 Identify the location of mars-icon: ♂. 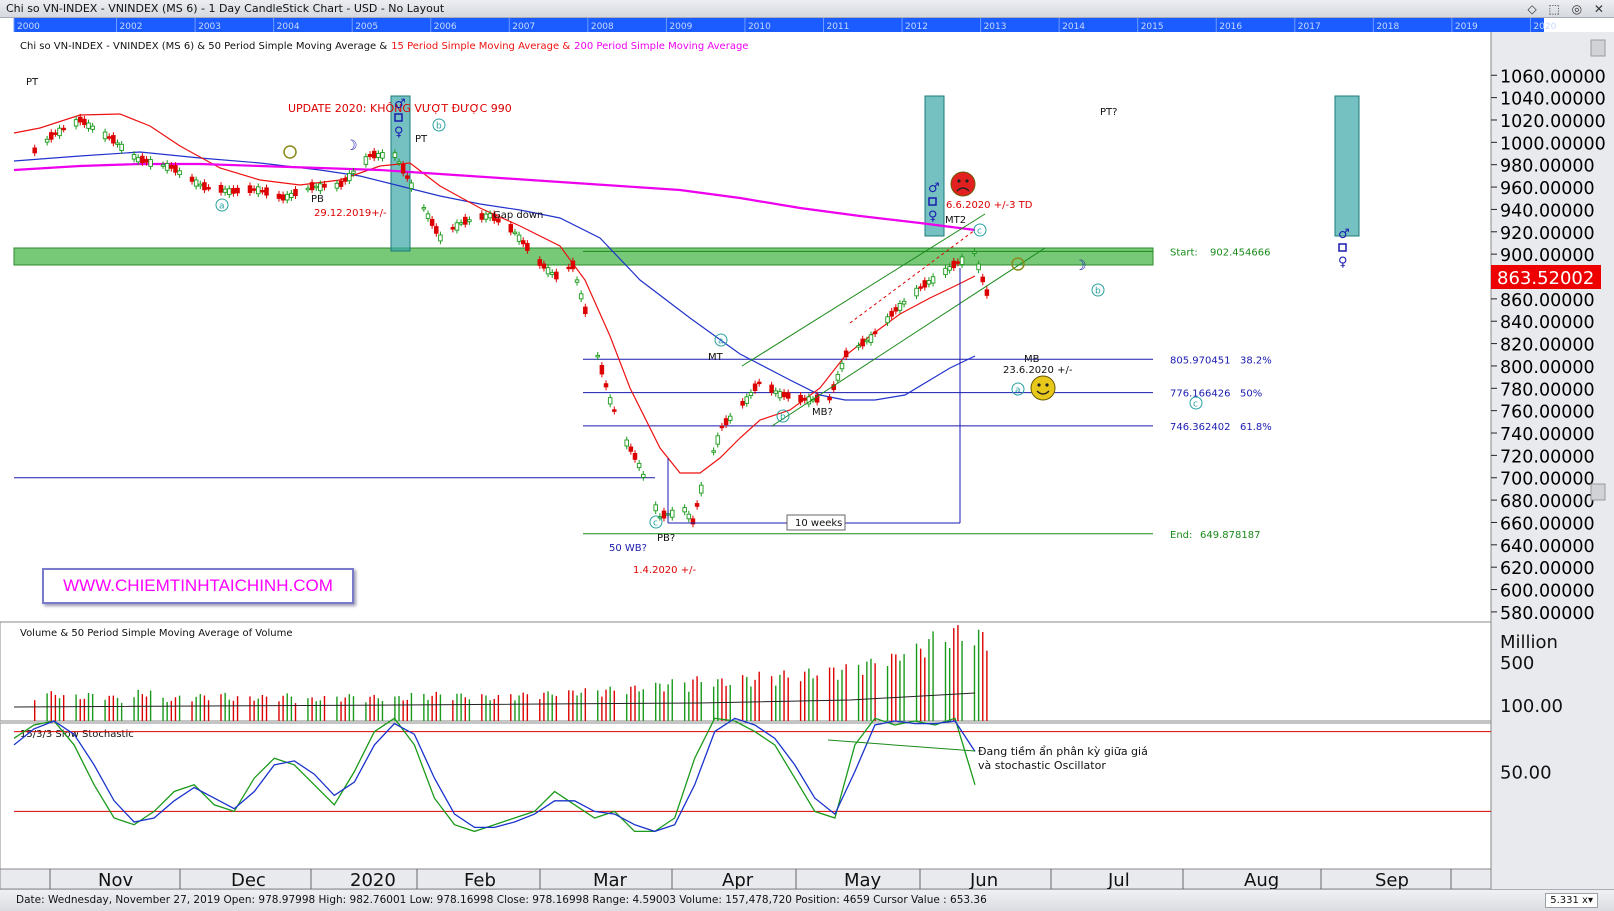
(934, 188).